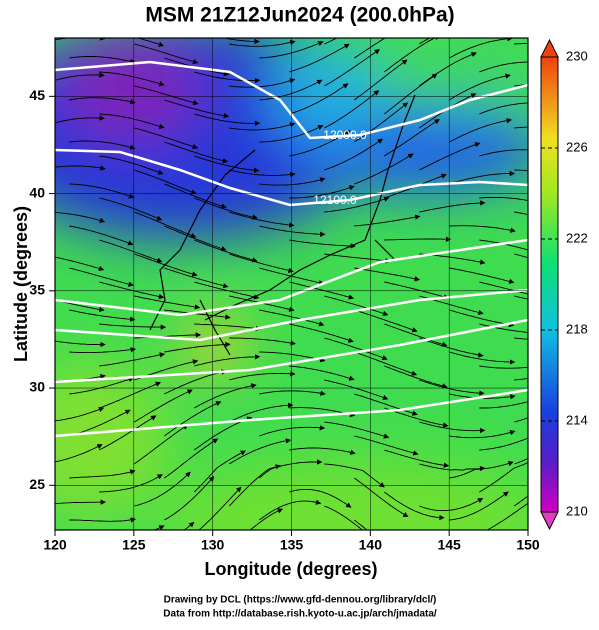  Describe the element at coordinates (577, 328) in the screenshot. I see `colorbar-tick-label: 218` at that location.